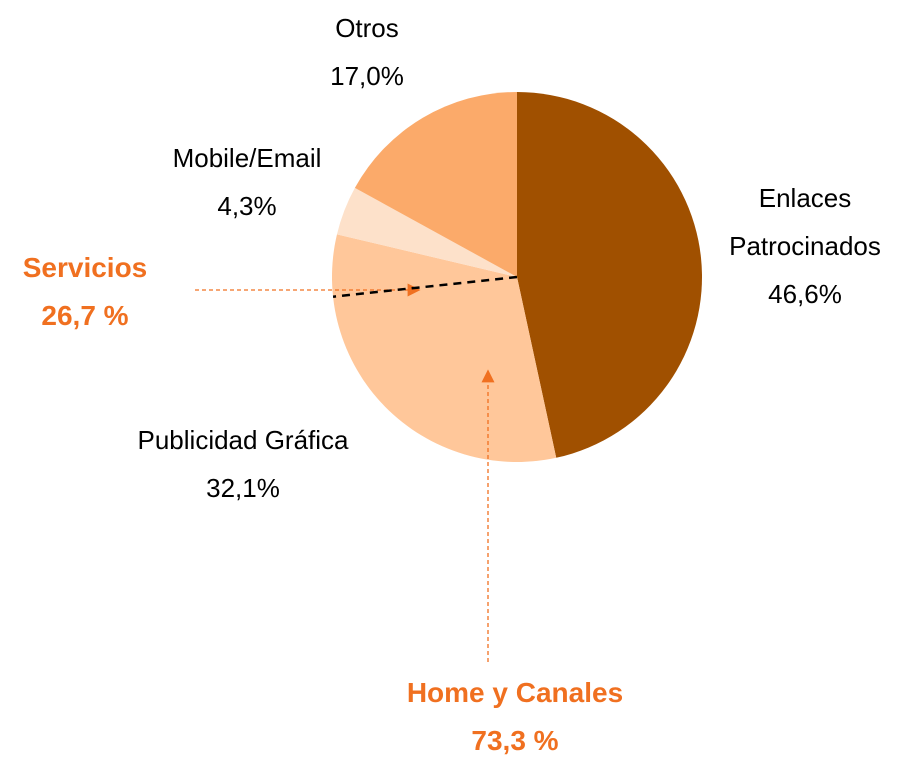  Describe the element at coordinates (515, 692) in the screenshot. I see `group-name: Home y Canales` at that location.